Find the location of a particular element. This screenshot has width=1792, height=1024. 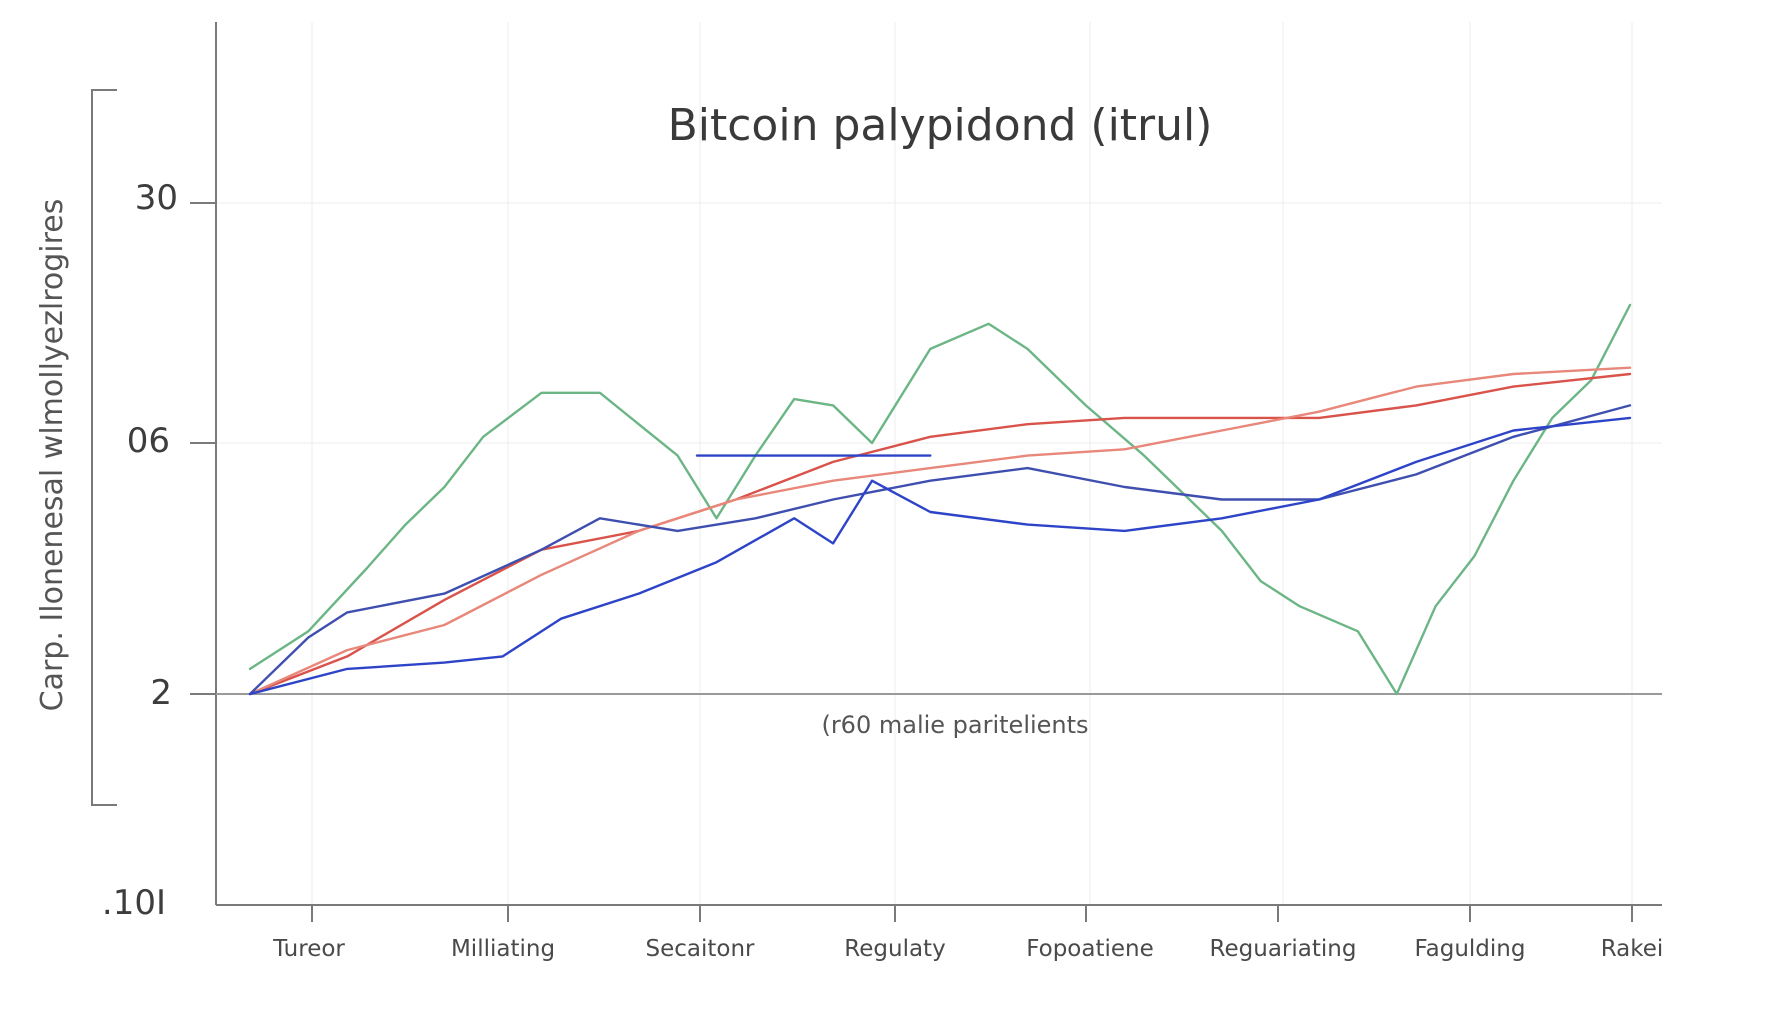

x-tick-label: Milliating is located at coordinates (503, 949).